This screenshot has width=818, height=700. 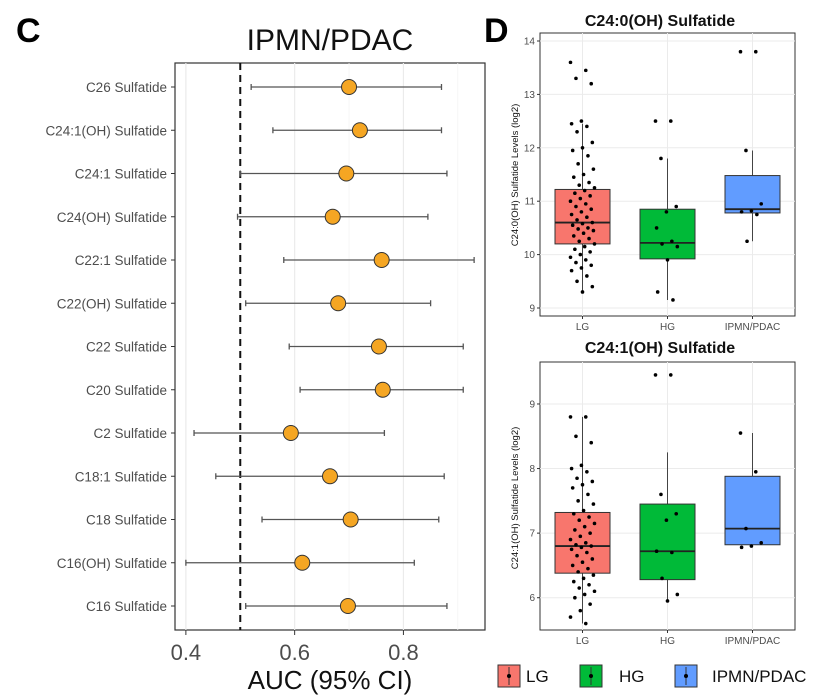 I want to click on forest-row: C24:1(OH) Sulfatide, so click(x=244, y=130).